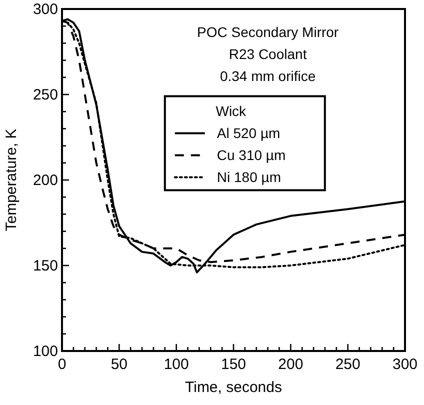 The image size is (424, 405). I want to click on y-tick-label: 150, so click(45, 266).